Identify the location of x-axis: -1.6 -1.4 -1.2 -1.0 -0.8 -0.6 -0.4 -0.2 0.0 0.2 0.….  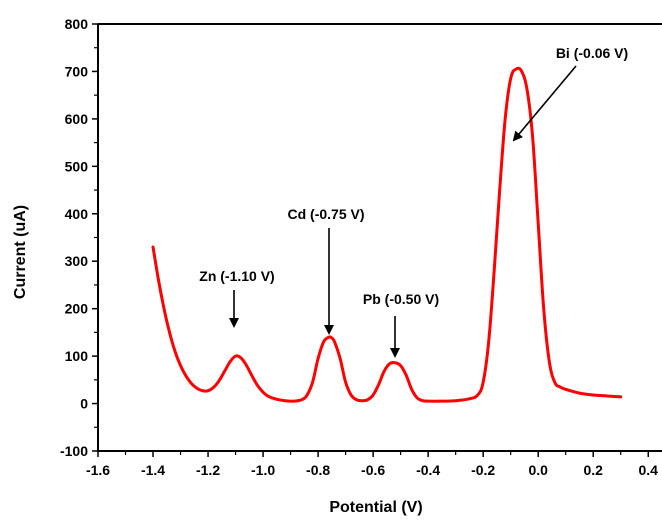
(372, 464).